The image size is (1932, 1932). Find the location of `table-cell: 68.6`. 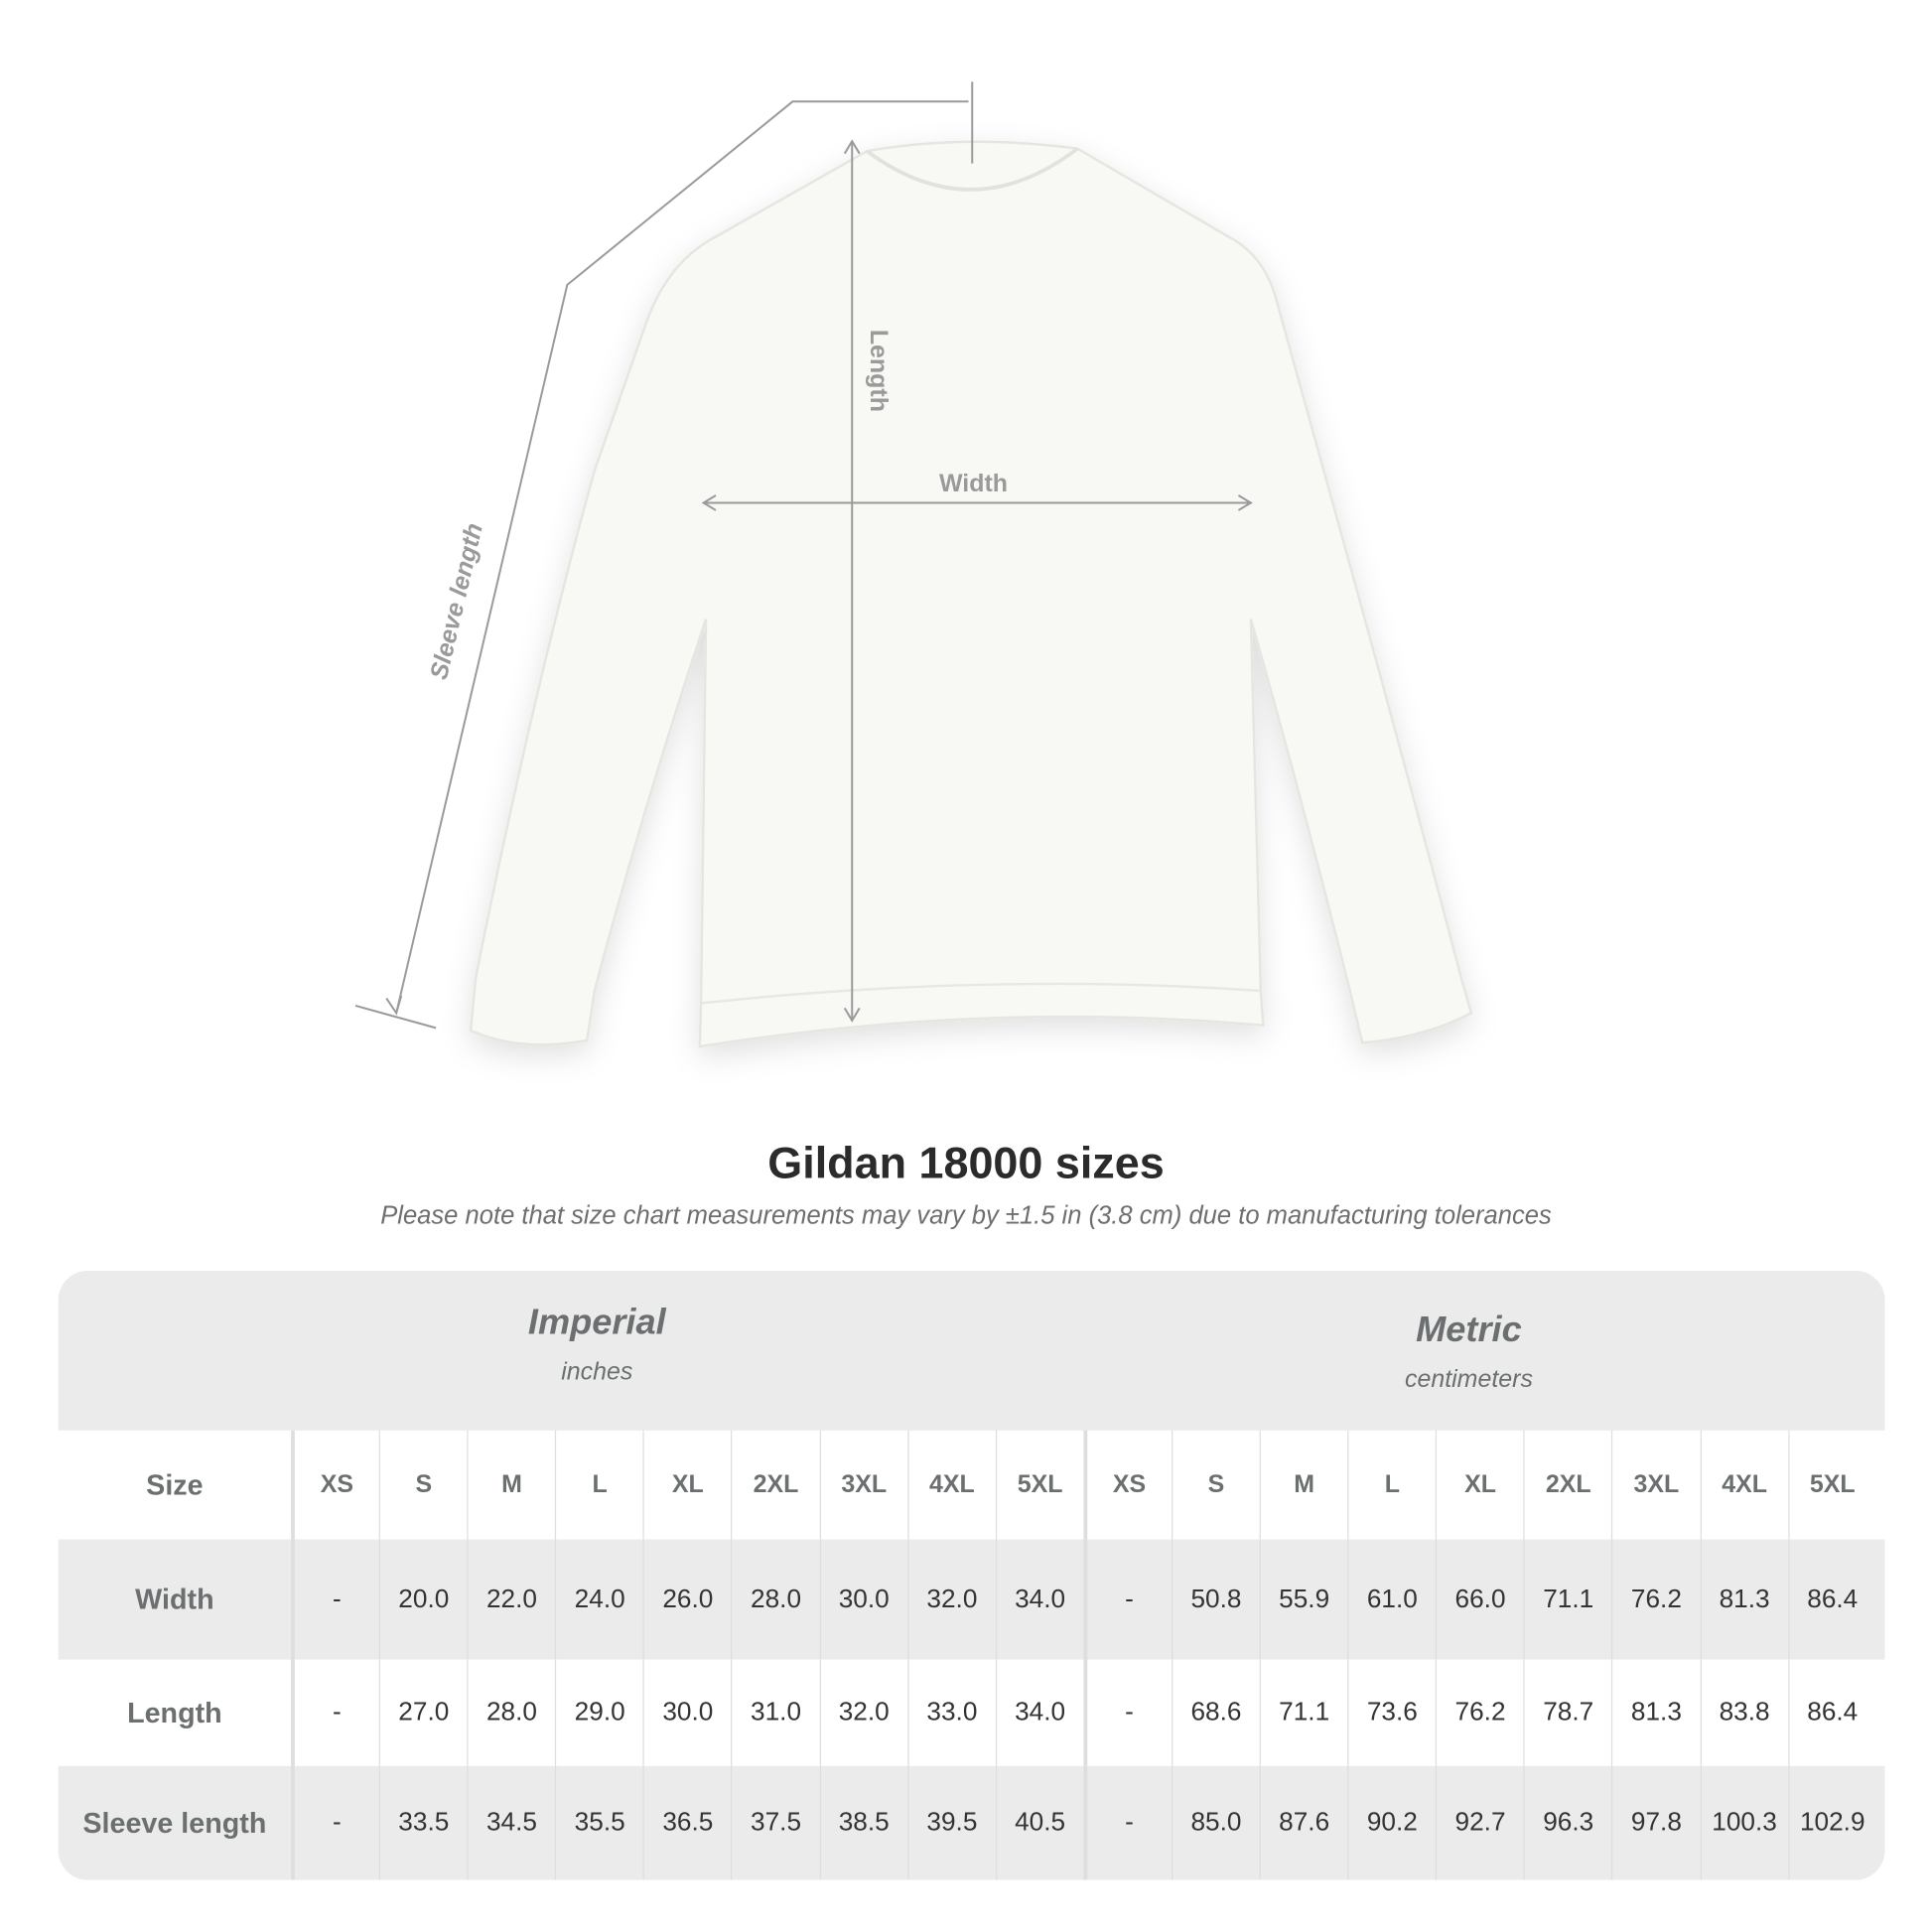

table-cell: 68.6 is located at coordinates (1216, 1713).